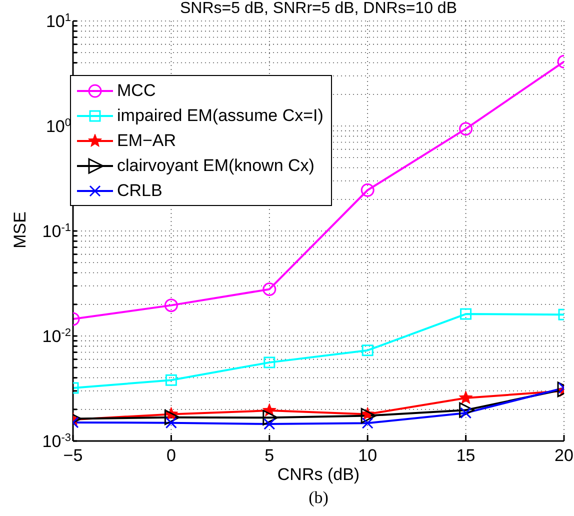 The height and width of the screenshot is (516, 574). Describe the element at coordinates (215, 166) in the screenshot. I see `legend-label: clairvoyant EM(known Cx)` at that location.